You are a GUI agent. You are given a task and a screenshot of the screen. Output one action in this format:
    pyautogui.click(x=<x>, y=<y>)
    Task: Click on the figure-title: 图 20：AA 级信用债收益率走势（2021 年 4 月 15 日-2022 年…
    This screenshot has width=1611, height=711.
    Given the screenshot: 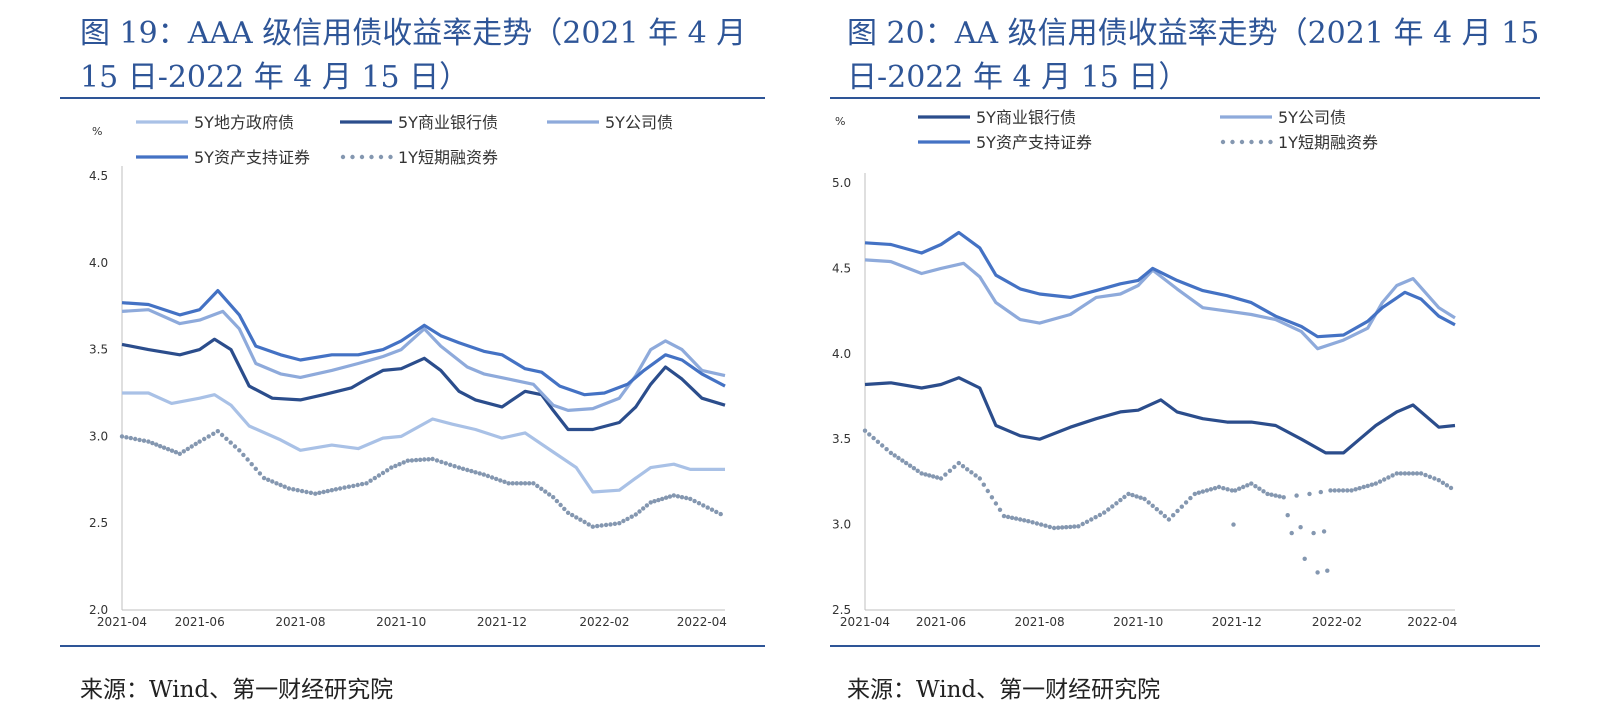 What is the action you would take?
    pyautogui.click(x=1193, y=55)
    